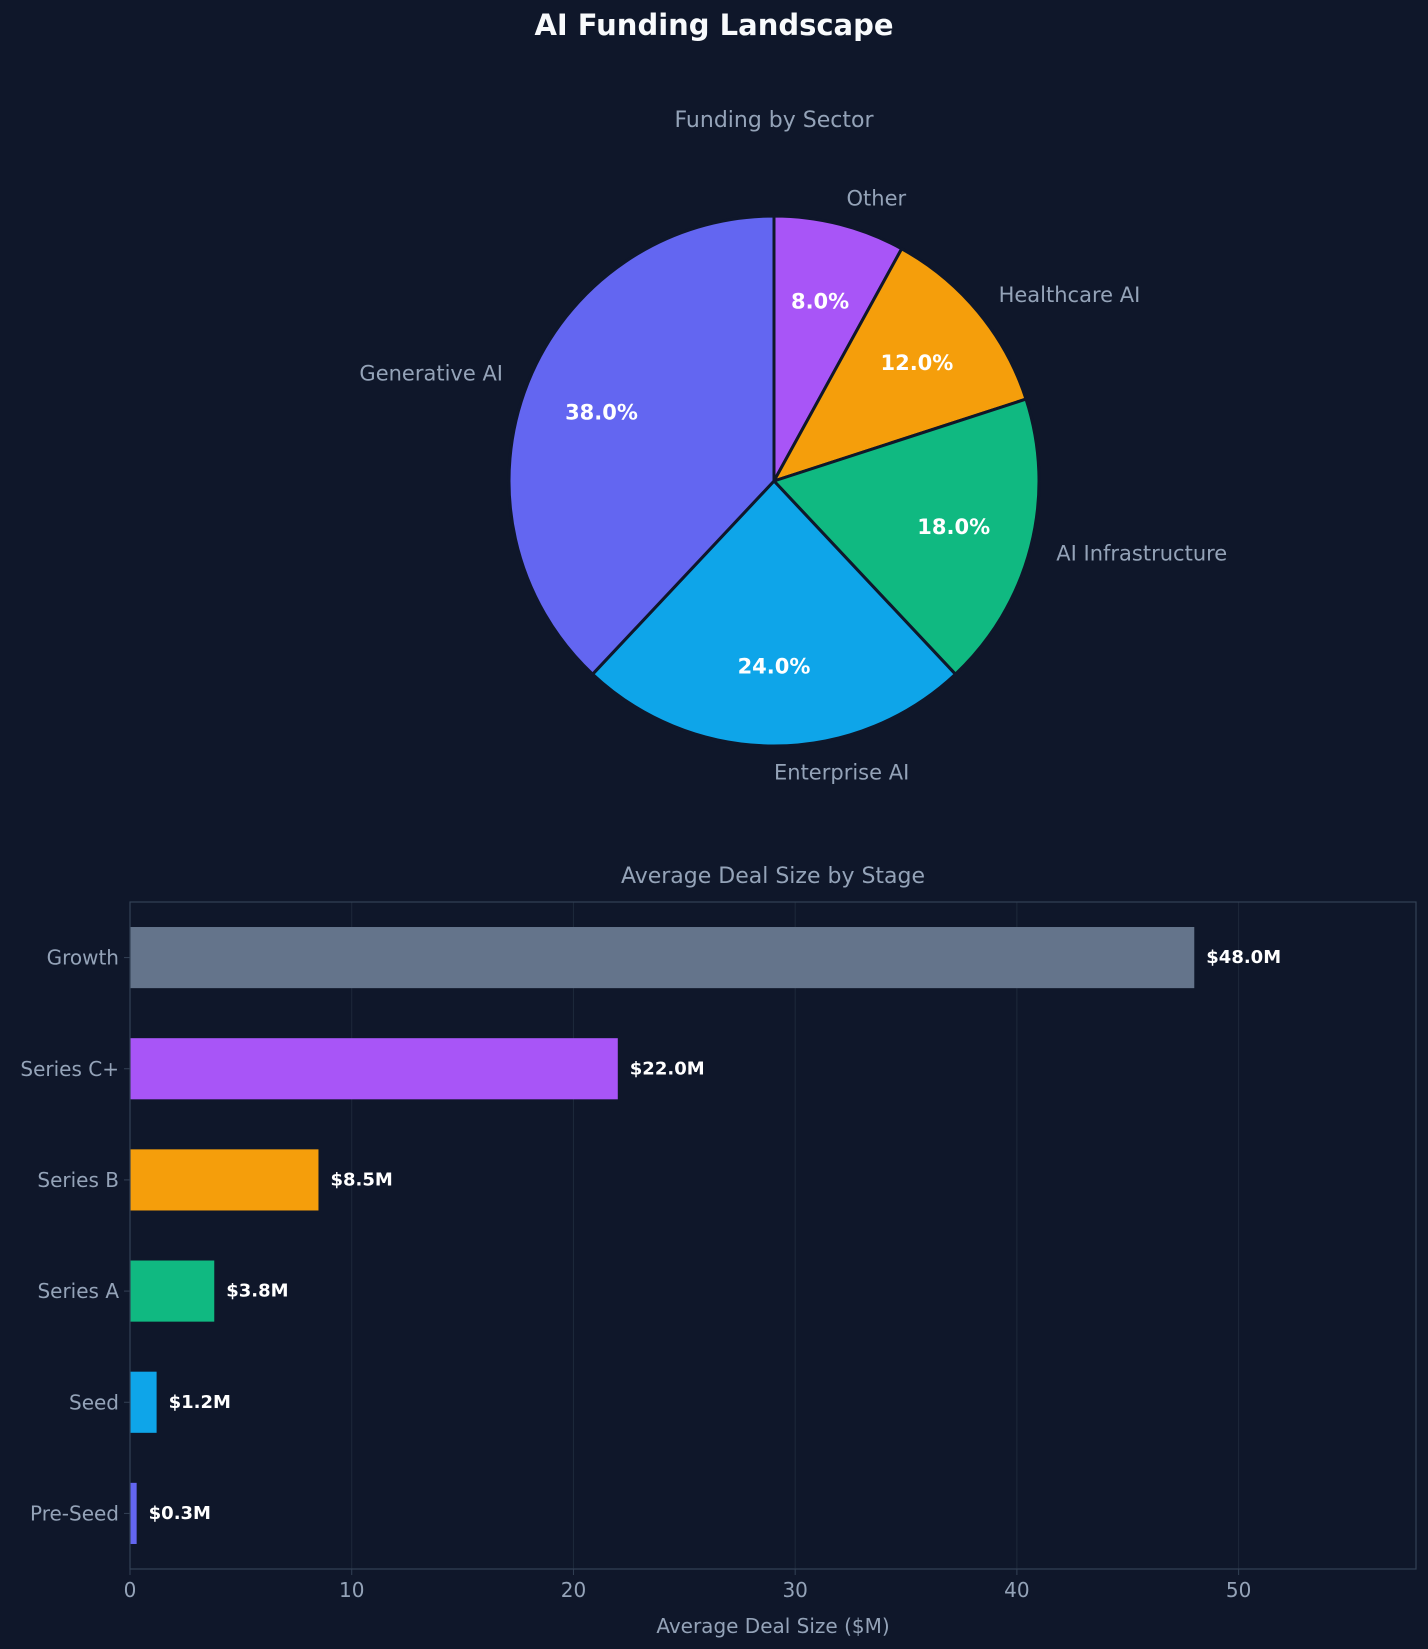 Image resolution: width=1428 pixels, height=1649 pixels. What do you see at coordinates (1141, 554) in the screenshot?
I see `pie-label-ai-infrastructure: AI Infrastructure` at bounding box center [1141, 554].